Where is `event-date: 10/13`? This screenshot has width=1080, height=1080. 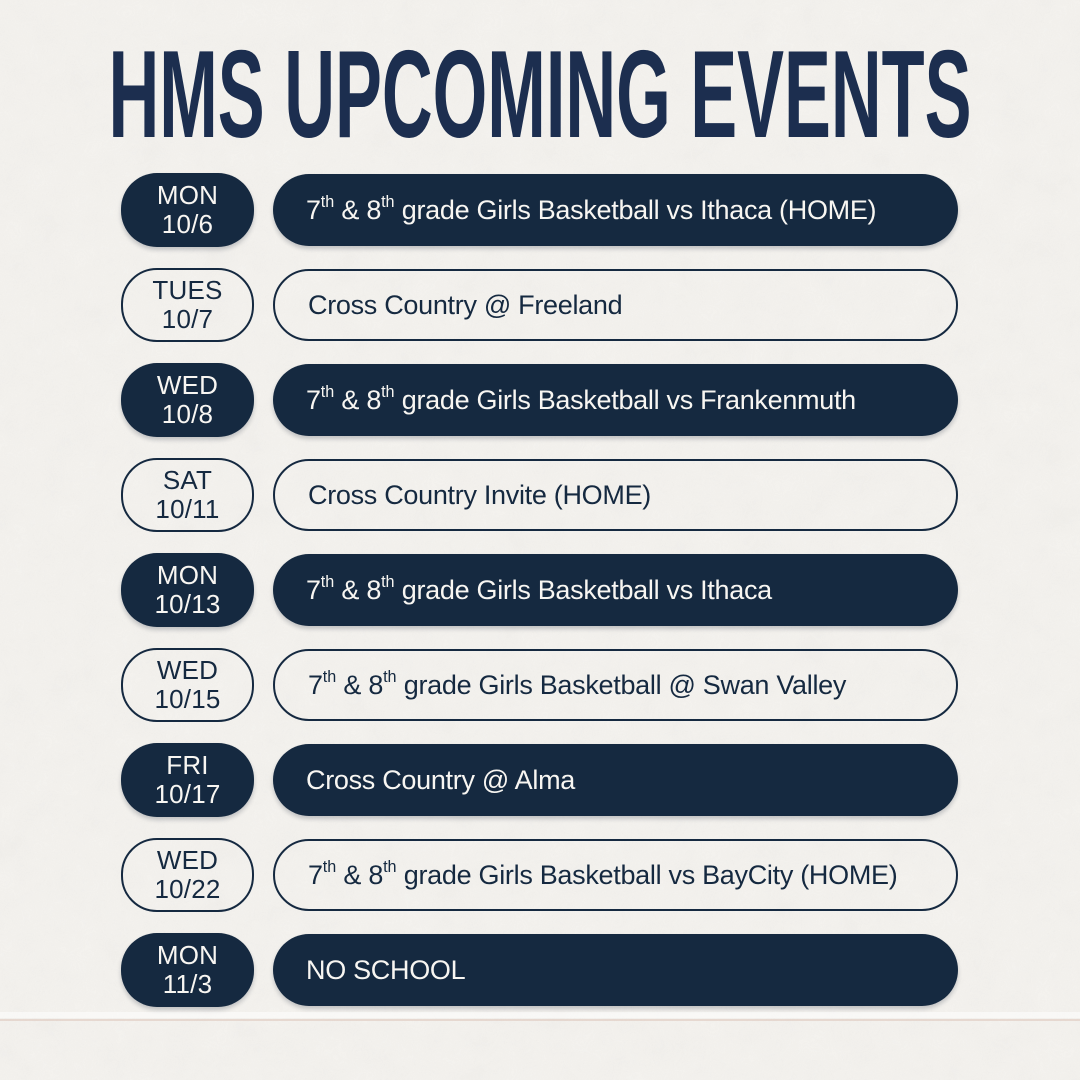 event-date: 10/13 is located at coordinates (187, 604).